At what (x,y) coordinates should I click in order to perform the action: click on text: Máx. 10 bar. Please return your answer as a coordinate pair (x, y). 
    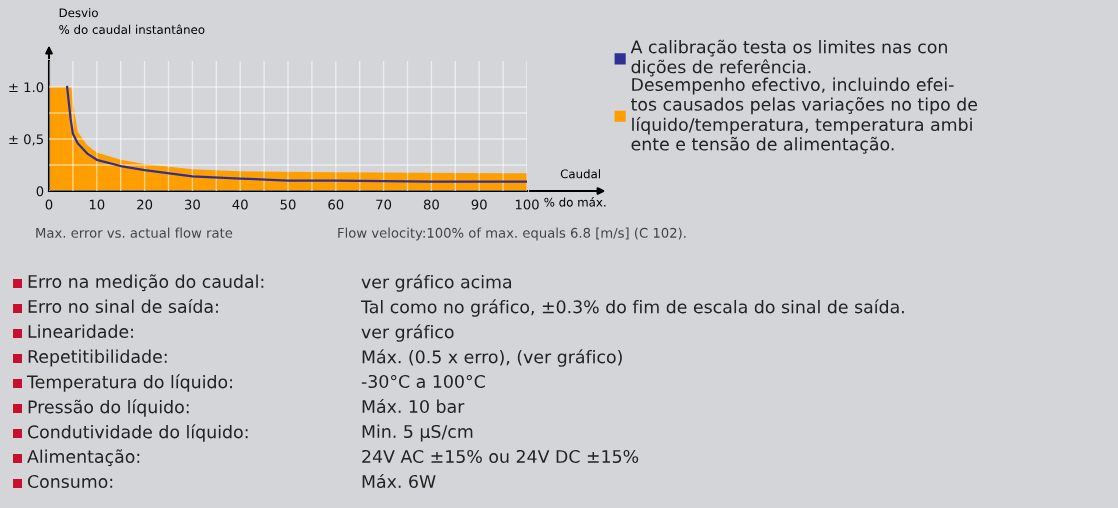
    Looking at the image, I should click on (413, 406).